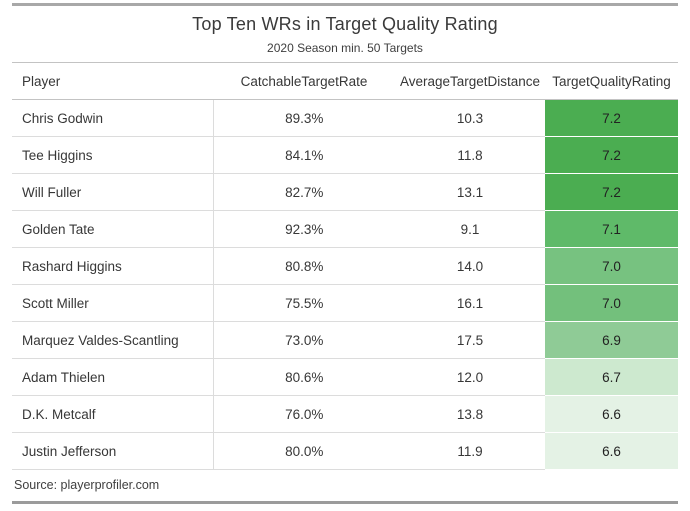 This screenshot has height=511, width=690. Describe the element at coordinates (611, 340) in the screenshot. I see `target-quality-rating-cell: 6.9` at that location.